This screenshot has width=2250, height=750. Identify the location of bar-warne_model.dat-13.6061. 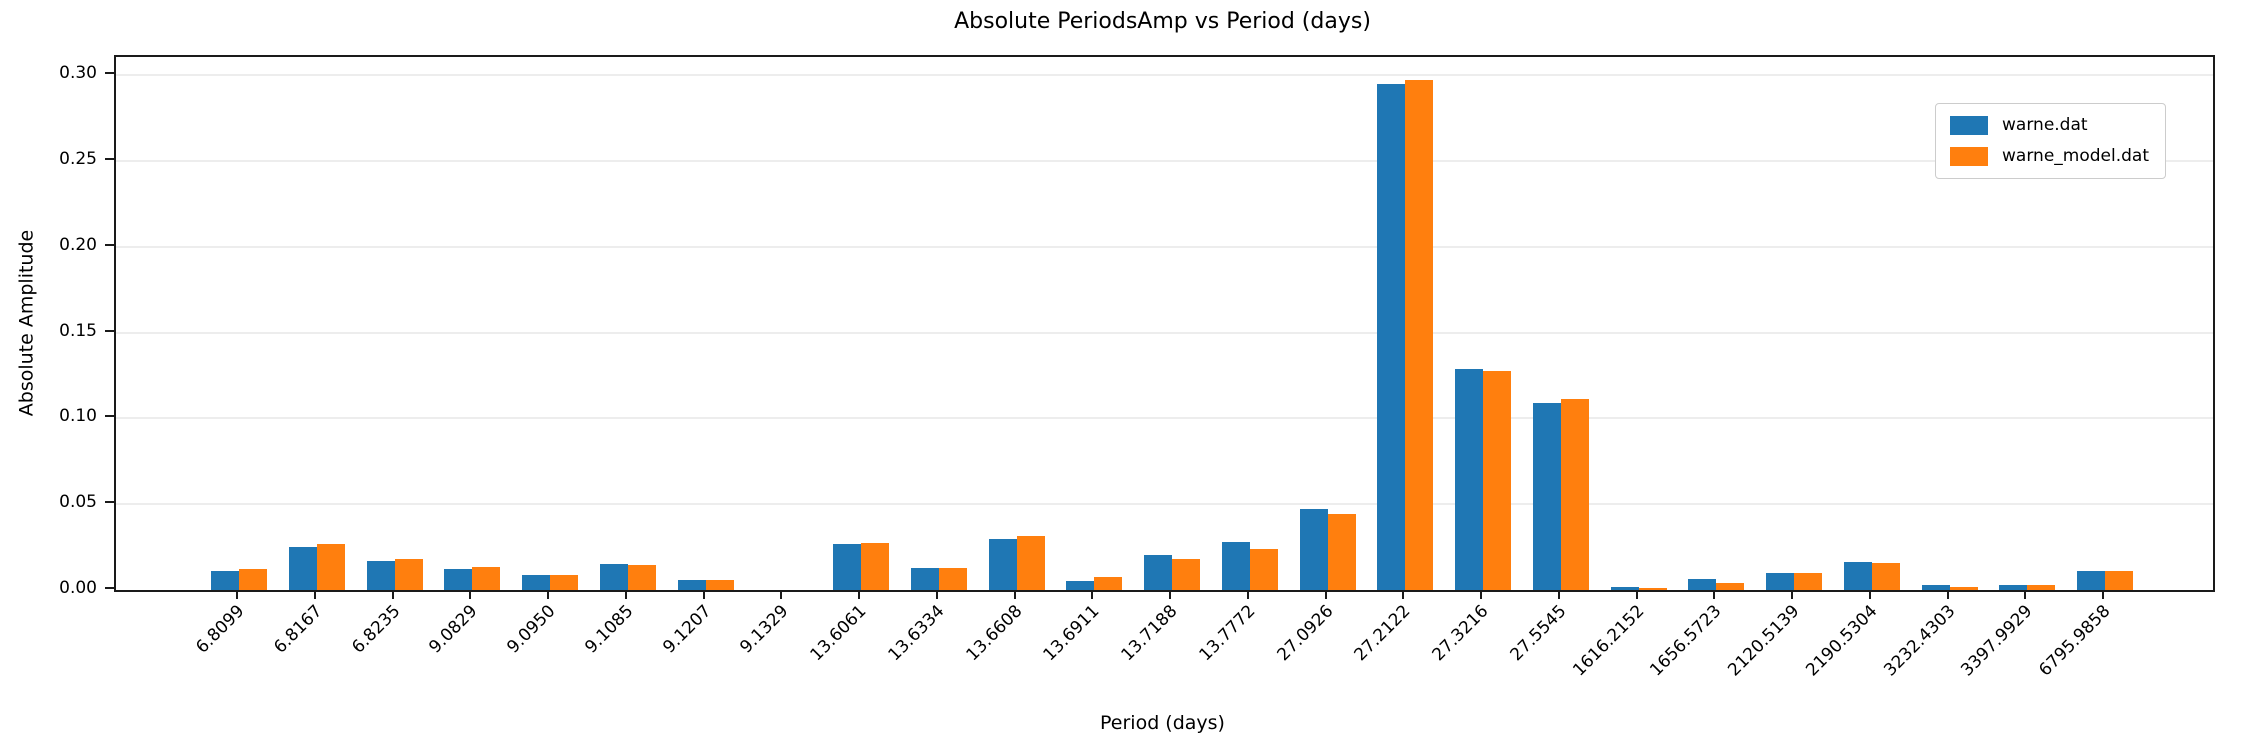
(875, 566).